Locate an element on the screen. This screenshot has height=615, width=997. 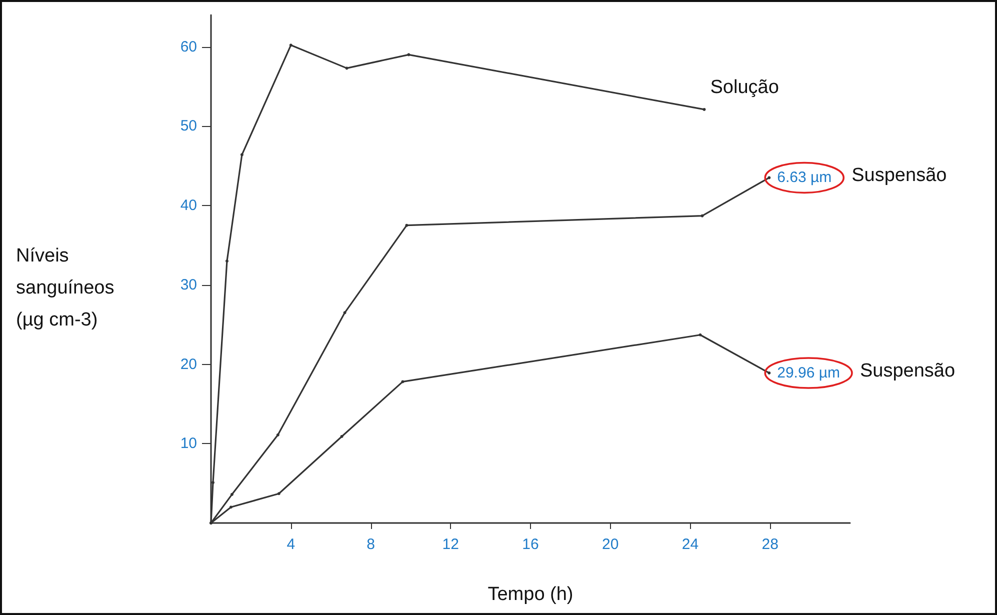
x-tick-label: 28 is located at coordinates (770, 544).